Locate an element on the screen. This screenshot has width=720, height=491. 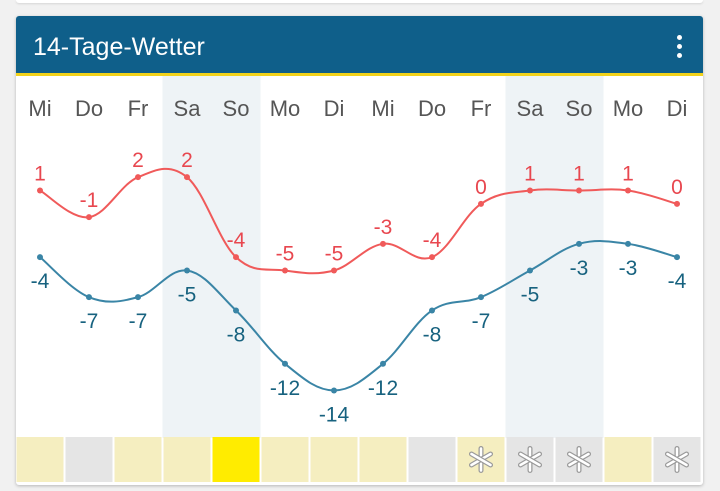
card-title: 14-Tage-Wetter is located at coordinates (119, 47).